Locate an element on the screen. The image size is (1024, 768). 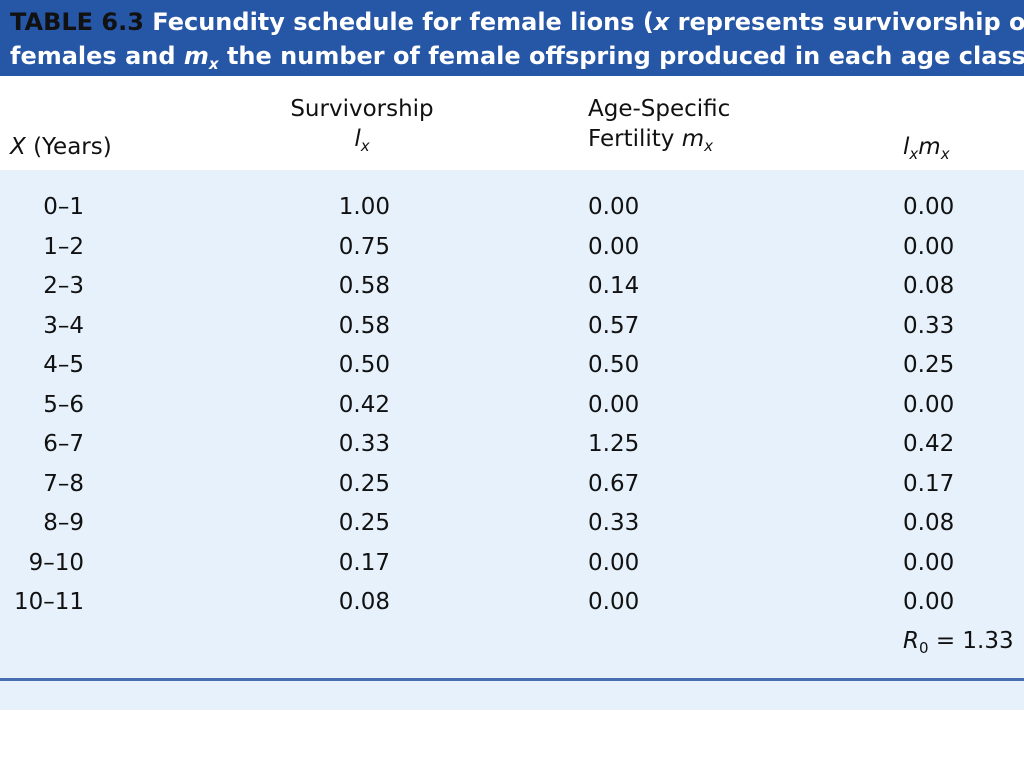
bottom-rule is located at coordinates (512, 679).